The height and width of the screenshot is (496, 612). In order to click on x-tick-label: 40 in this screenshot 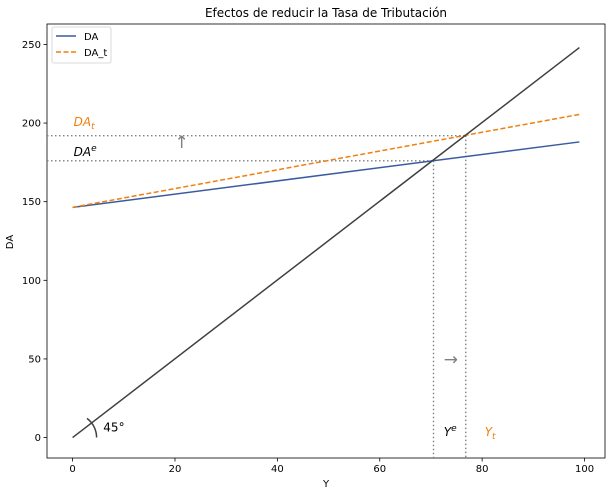, I will do `click(277, 469)`.